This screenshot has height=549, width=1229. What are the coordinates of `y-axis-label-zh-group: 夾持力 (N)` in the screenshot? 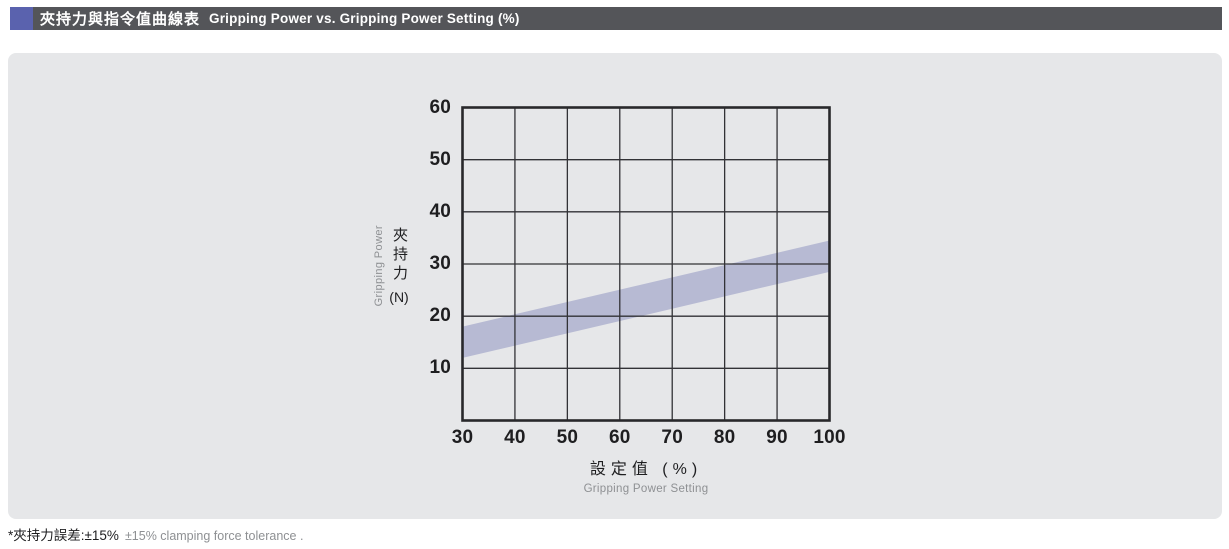 It's located at (399, 266).